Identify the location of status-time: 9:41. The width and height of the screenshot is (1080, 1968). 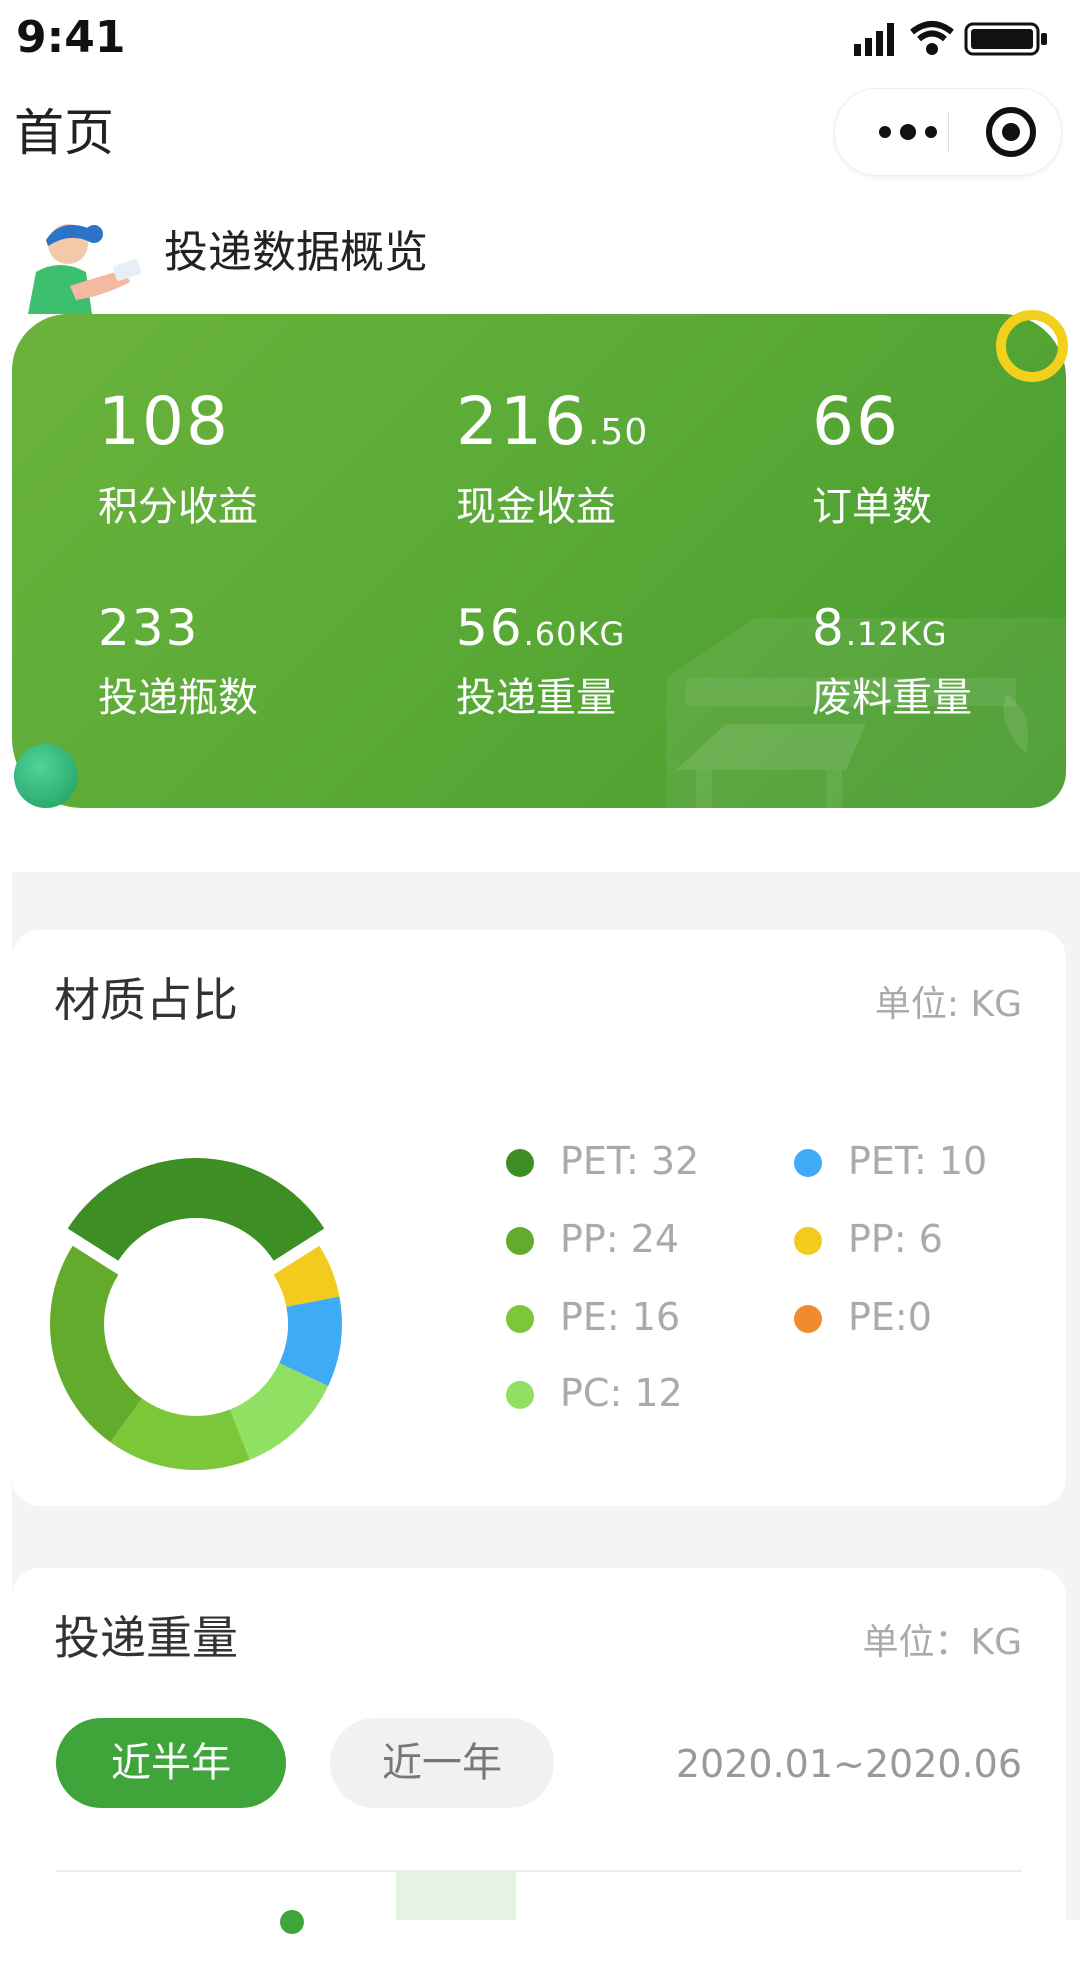
(71, 37).